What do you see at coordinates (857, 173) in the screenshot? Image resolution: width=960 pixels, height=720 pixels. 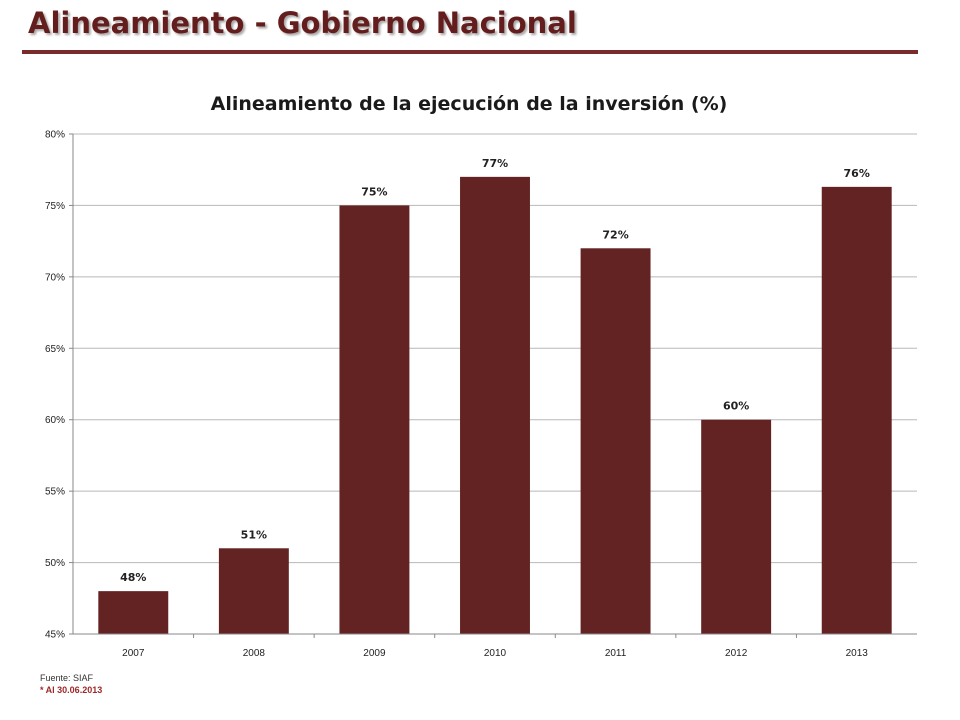 I see `data-label: 76%` at bounding box center [857, 173].